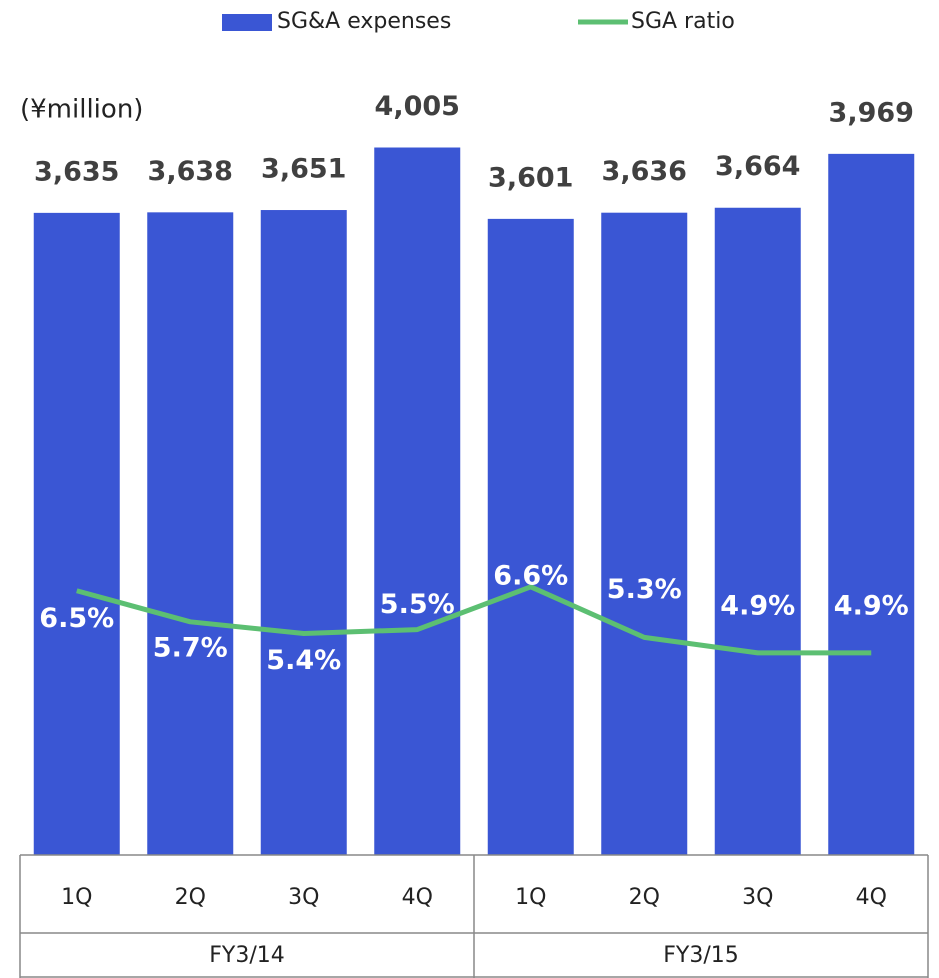  I want to click on bar-value-label: 3,651, so click(303, 169).